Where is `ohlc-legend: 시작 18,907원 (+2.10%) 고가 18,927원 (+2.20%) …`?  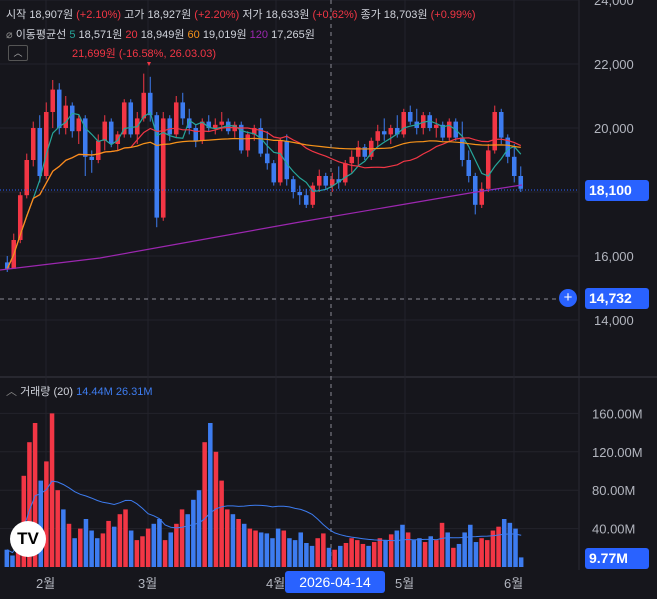
ohlc-legend: 시작 18,907원 (+2.10%) 고가 18,927원 (+2.20%) … is located at coordinates (241, 14).